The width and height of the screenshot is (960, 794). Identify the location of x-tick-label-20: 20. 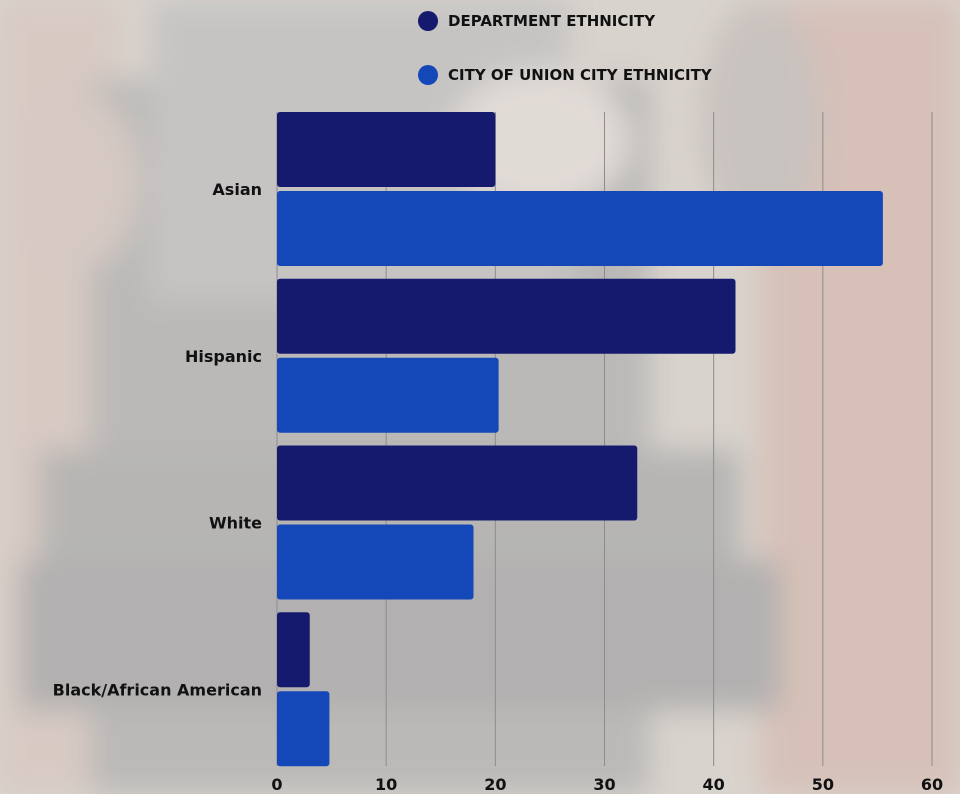
(495, 784).